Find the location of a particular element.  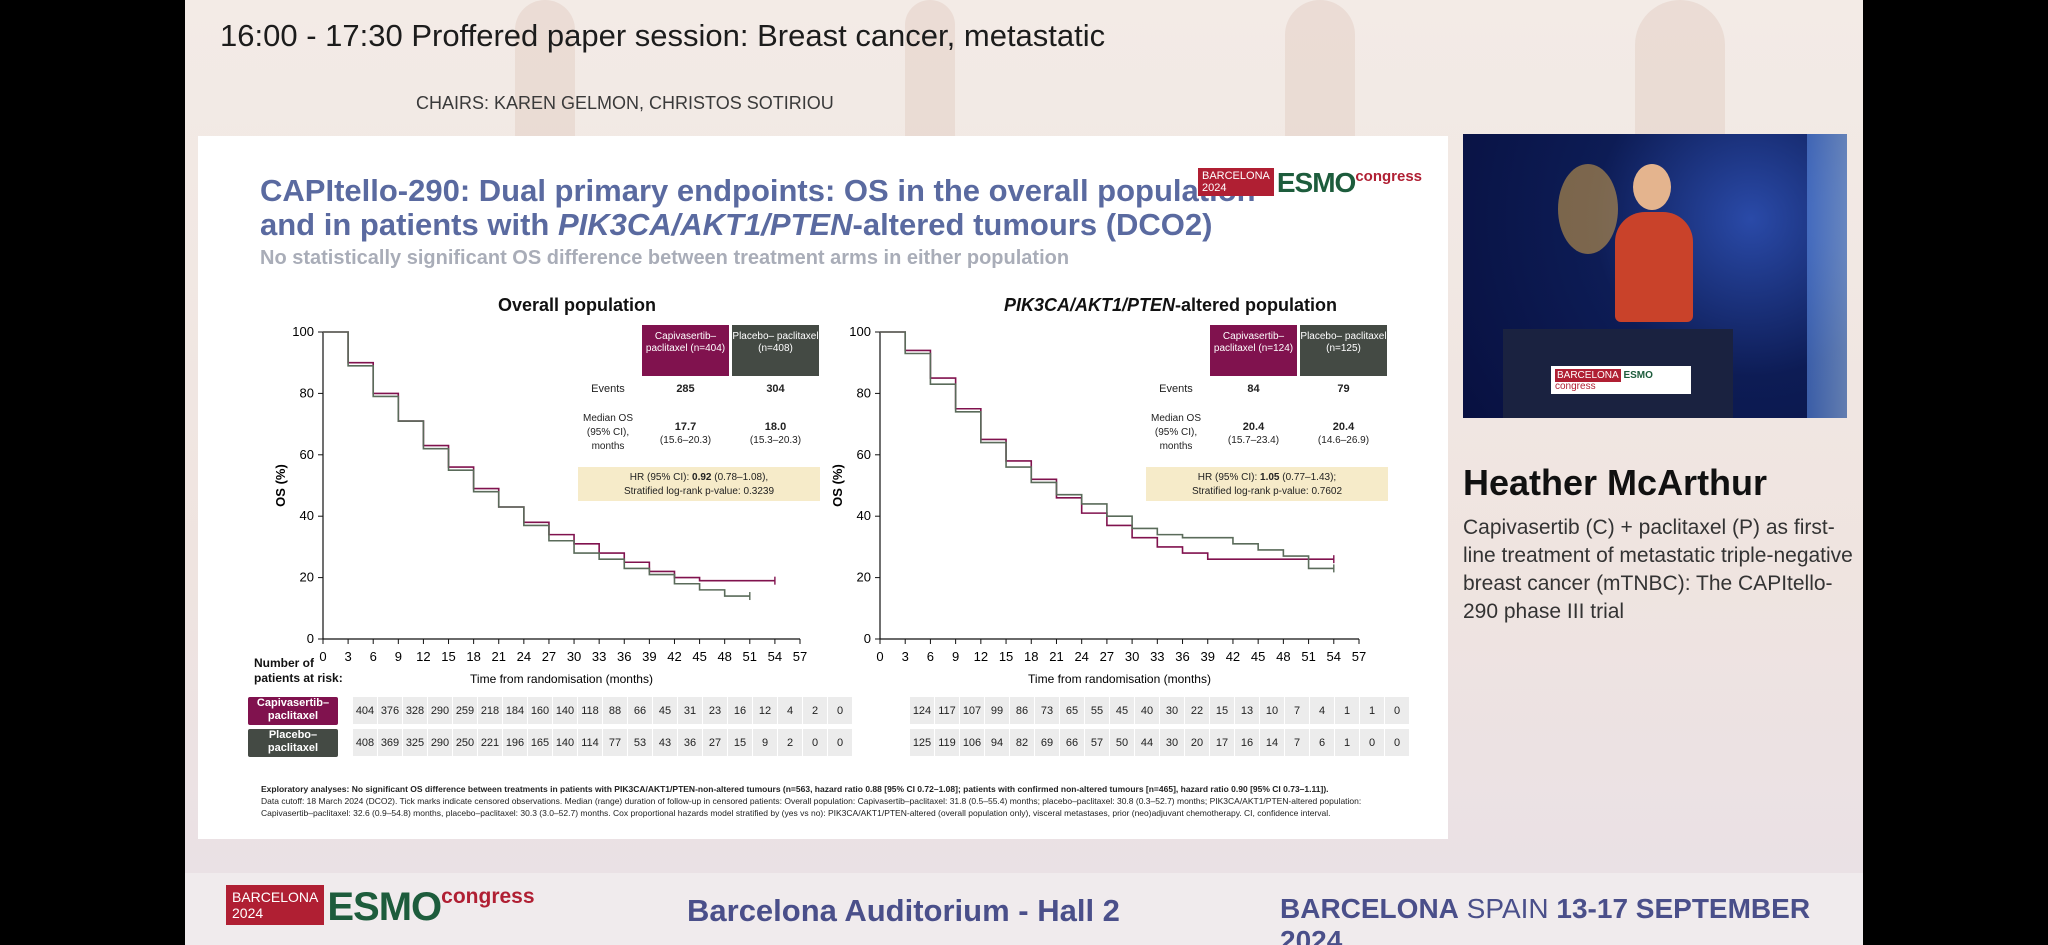

risk-cell: 1 is located at coordinates (1347, 742).